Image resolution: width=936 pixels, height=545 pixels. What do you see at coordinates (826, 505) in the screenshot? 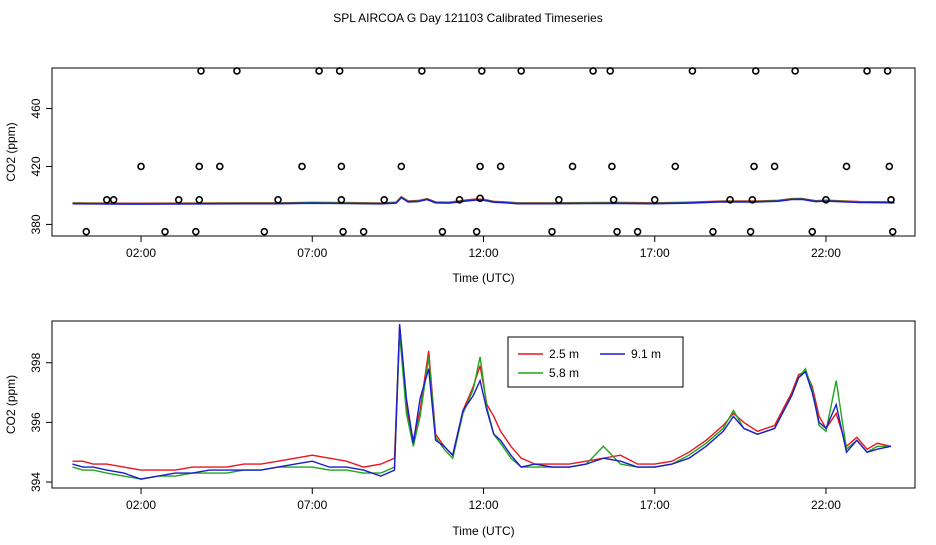
I see `bottom-x-tick-label: 22:00` at bounding box center [826, 505].